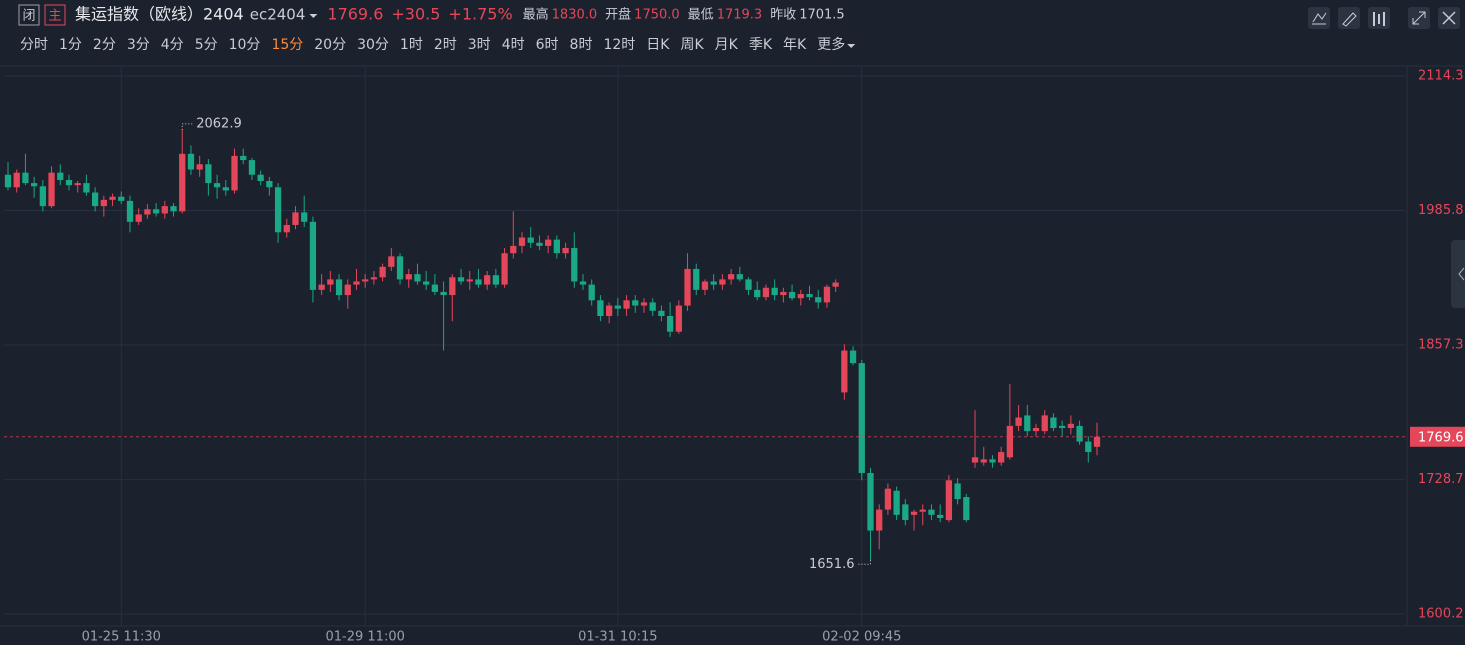 This screenshot has width=1465, height=645. I want to click on min-leader, so click(863, 562).